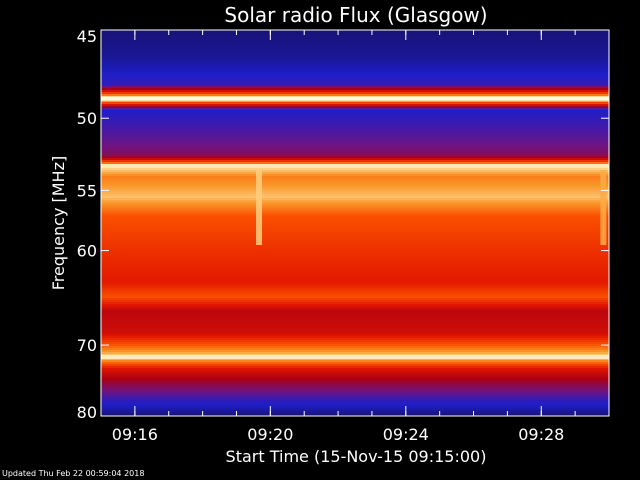 The image size is (640, 480). I want to click on x-tick-label: 09:20, so click(270, 434).